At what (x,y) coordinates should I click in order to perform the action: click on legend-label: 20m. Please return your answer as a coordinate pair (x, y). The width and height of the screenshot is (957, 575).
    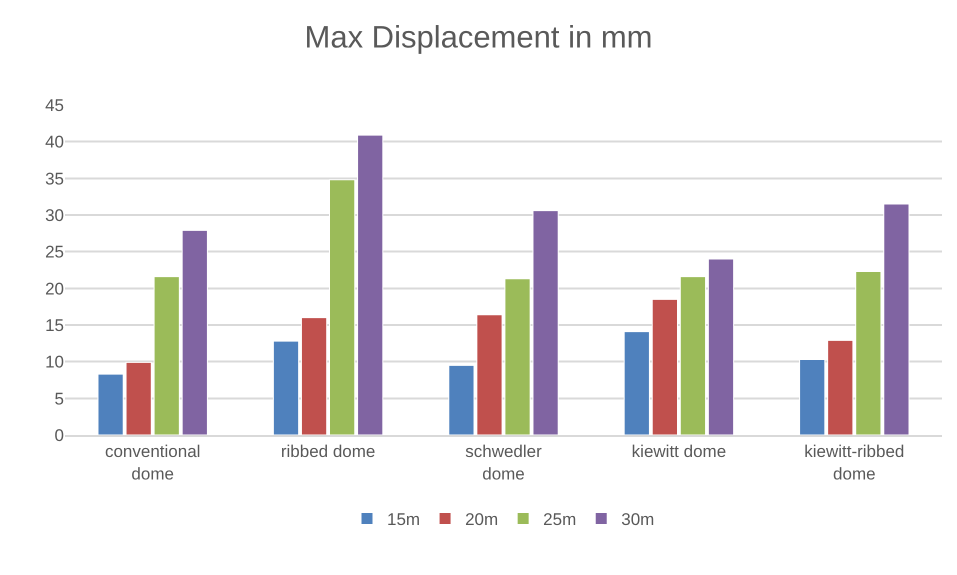
    Looking at the image, I should click on (481, 520).